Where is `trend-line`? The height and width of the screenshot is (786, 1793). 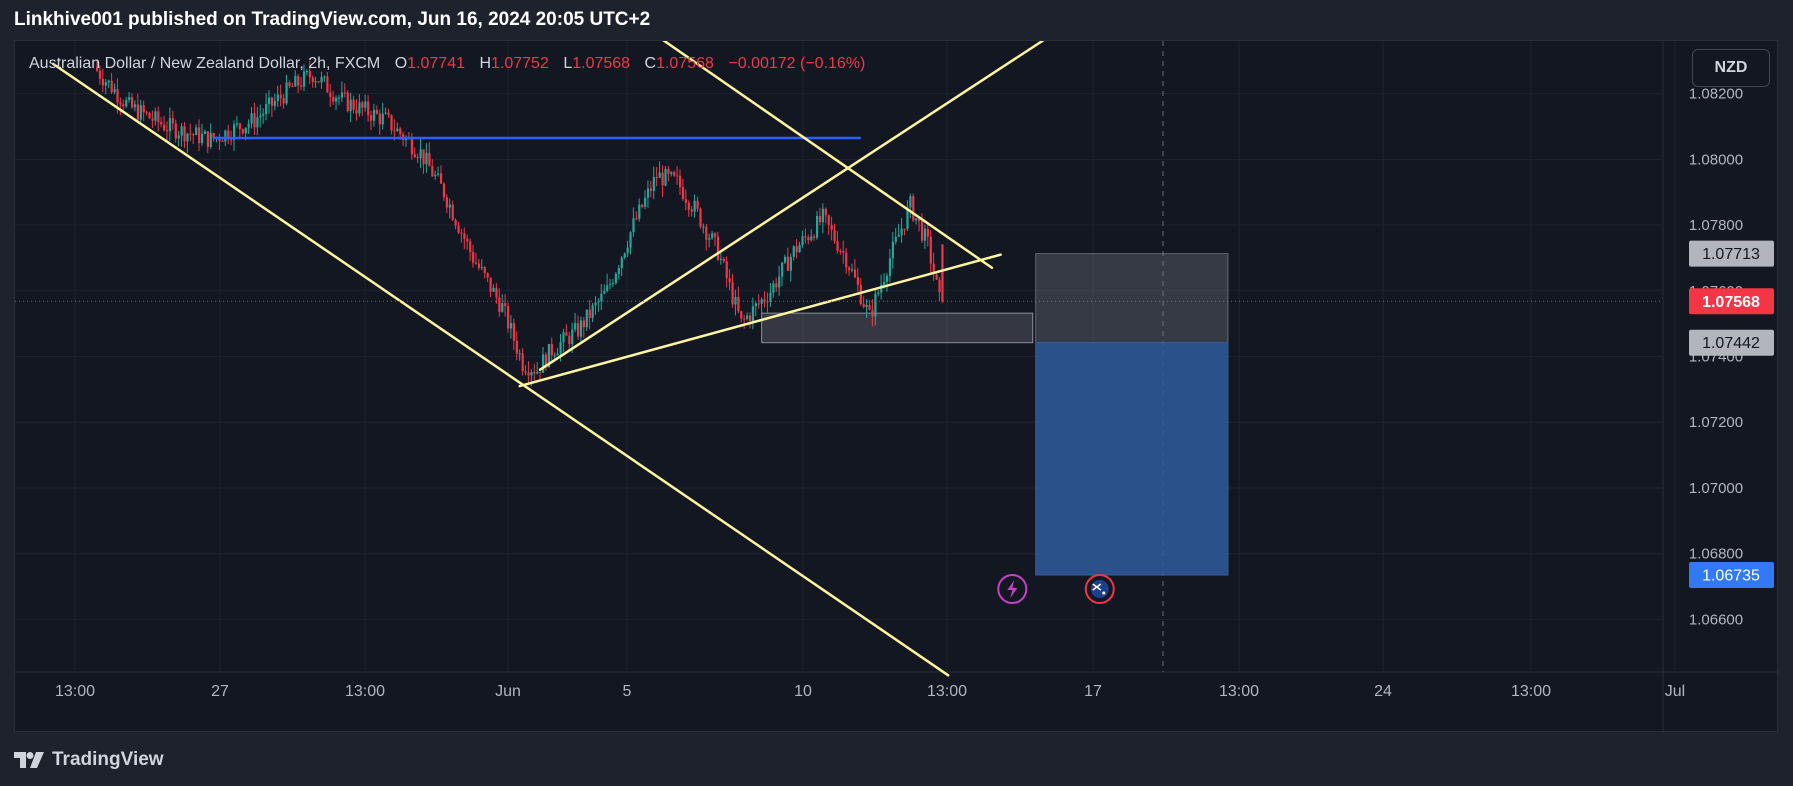 trend-line is located at coordinates (725, 155).